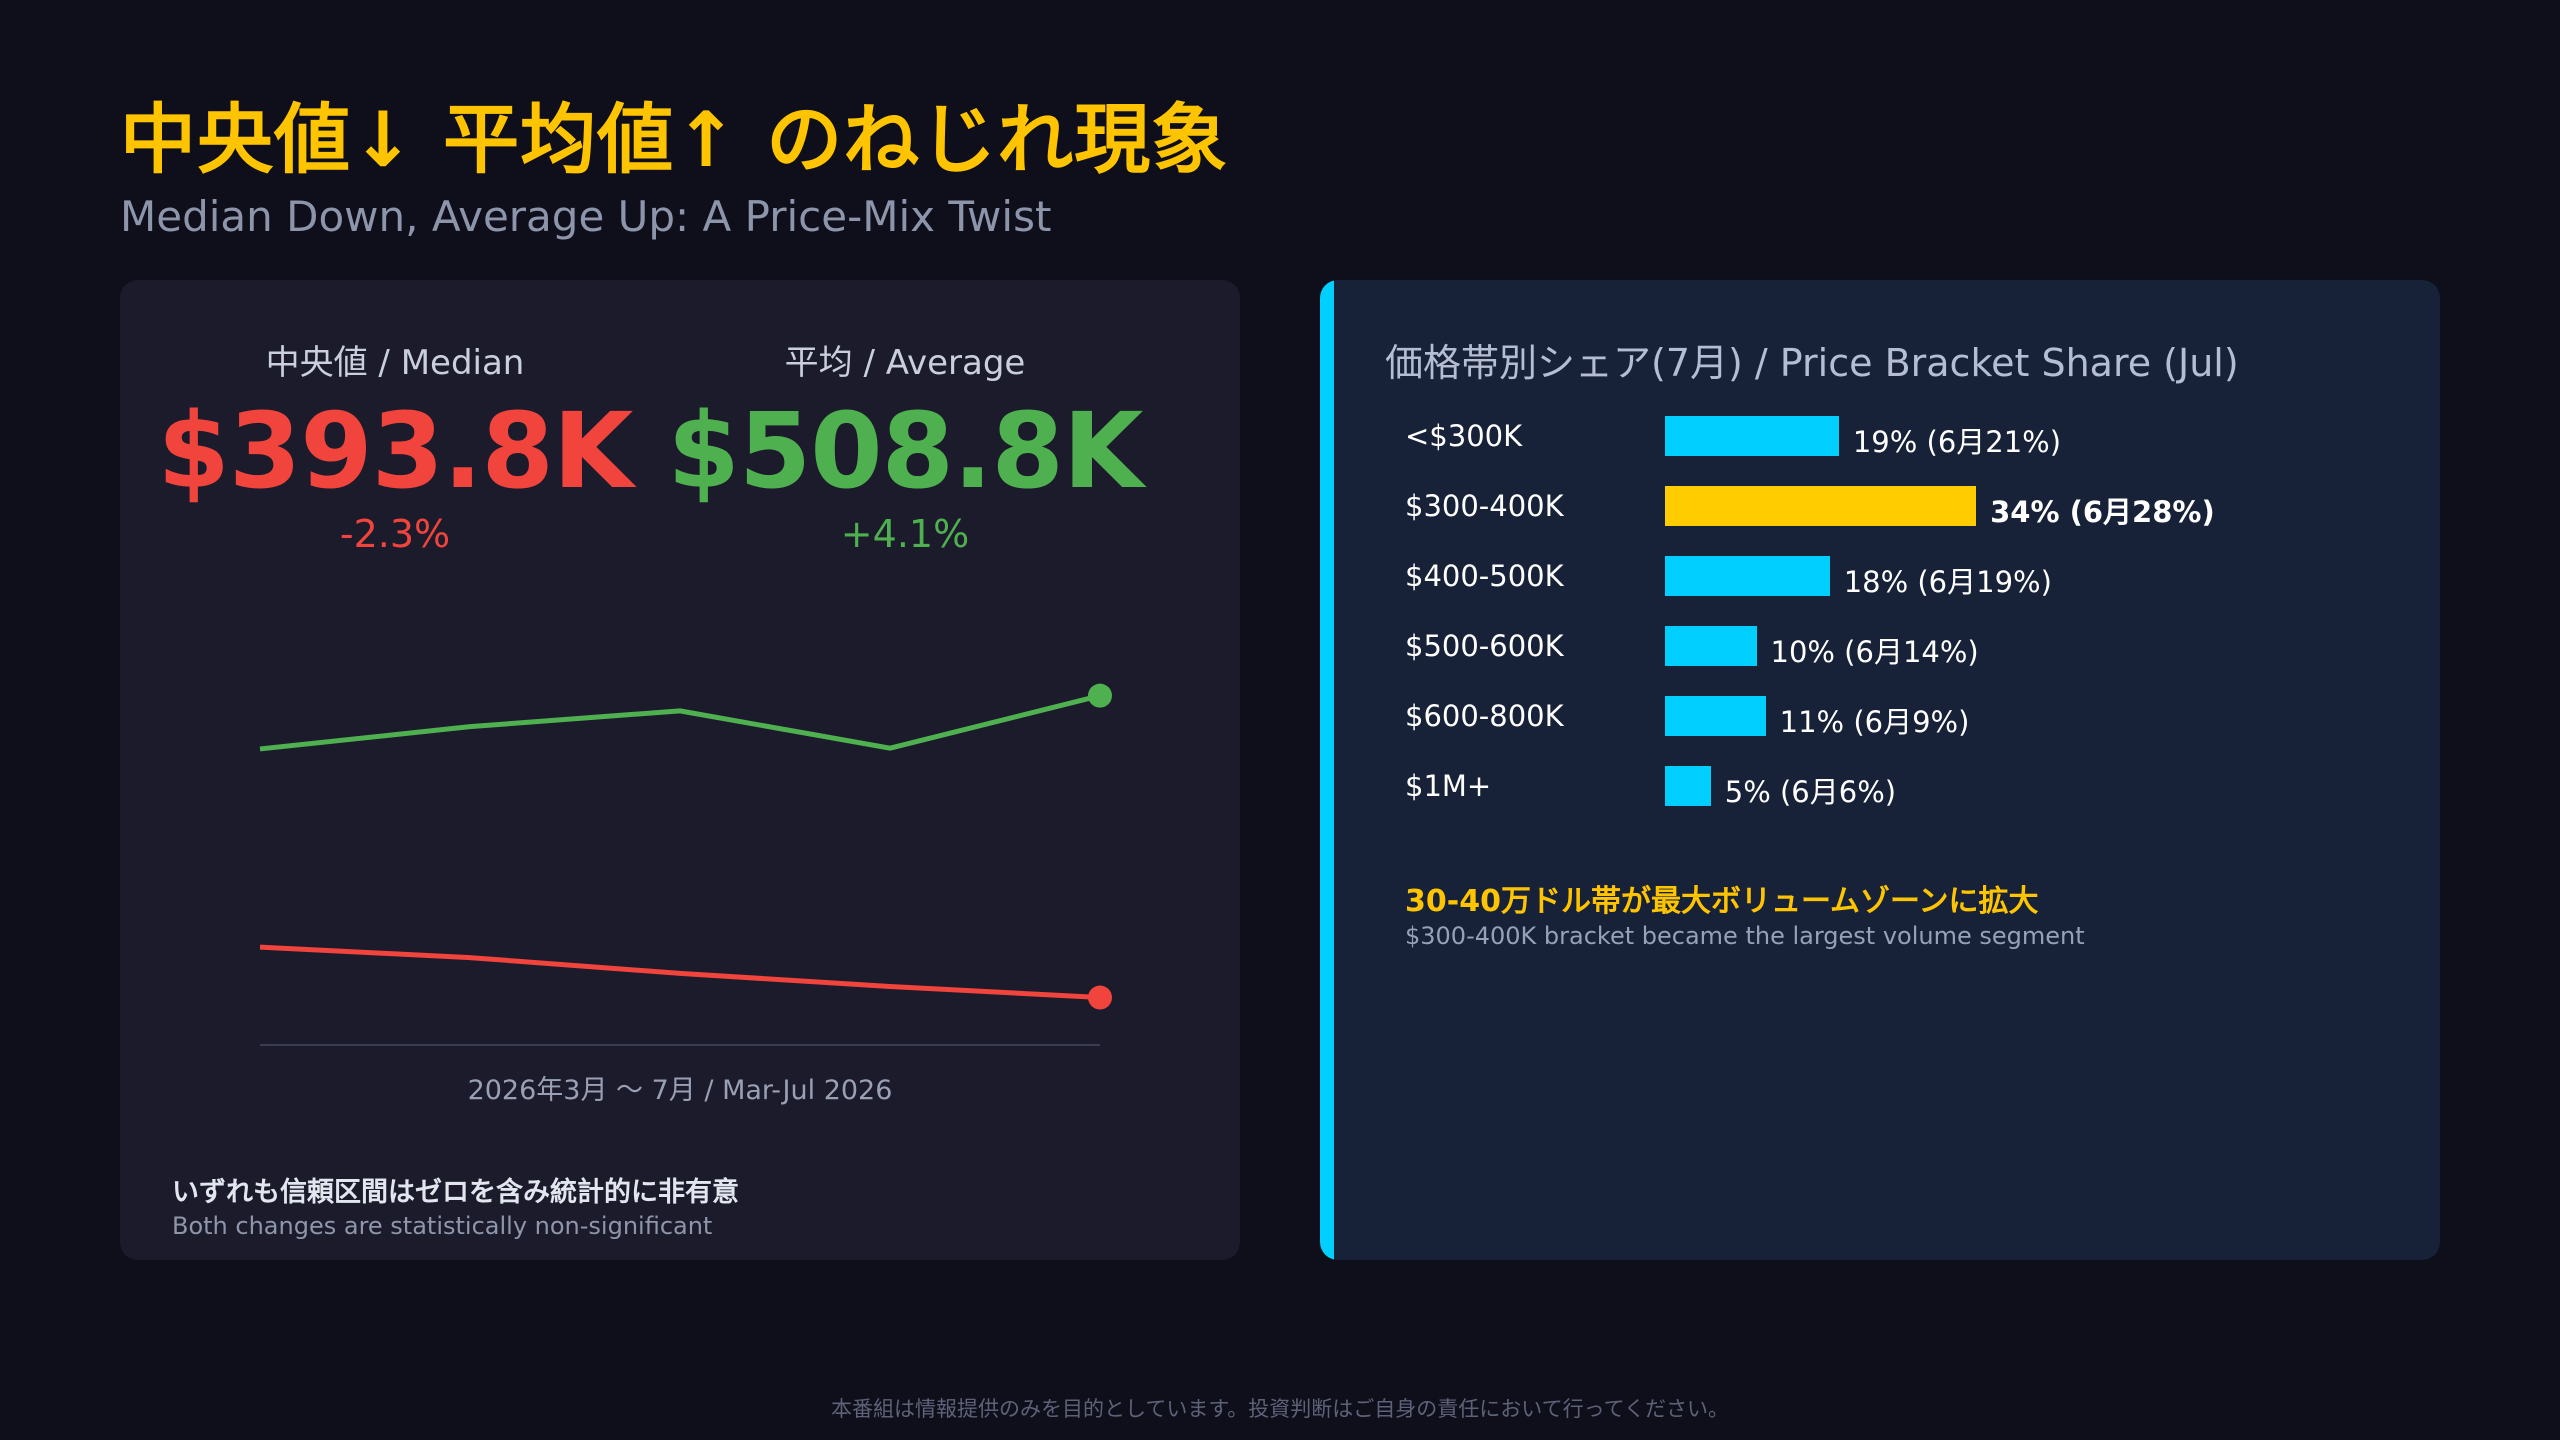 Image resolution: width=2560 pixels, height=1440 pixels. I want to click on bracket-row: <$300K 19% (6月21%), so click(1880, 436).